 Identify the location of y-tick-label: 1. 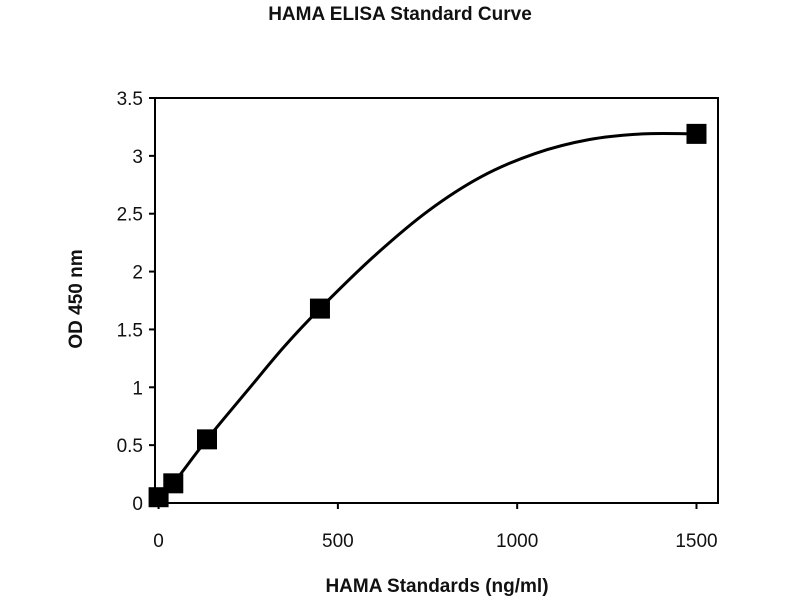
(137, 388).